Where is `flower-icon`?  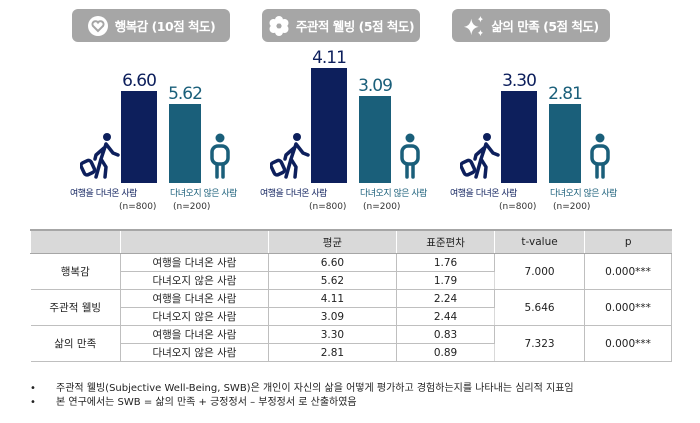
flower-icon is located at coordinates (279, 26).